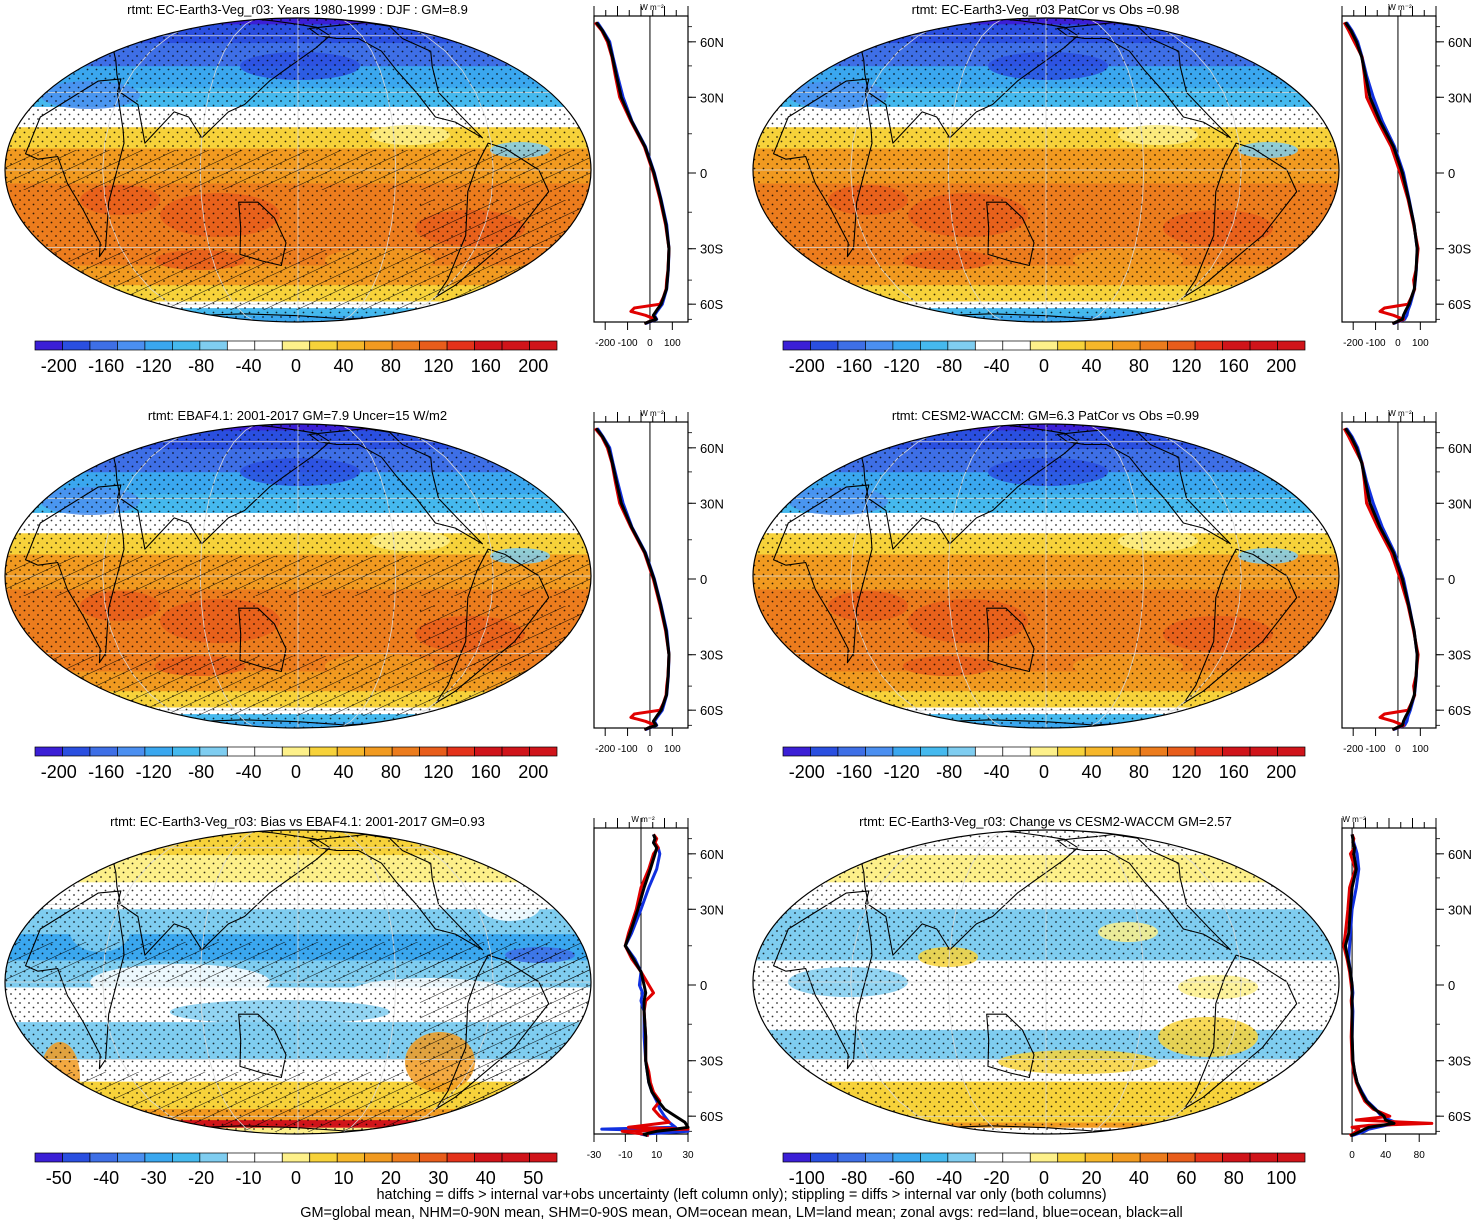 The height and width of the screenshot is (1221, 1483). I want to click on stippling, so click(1046, 982).